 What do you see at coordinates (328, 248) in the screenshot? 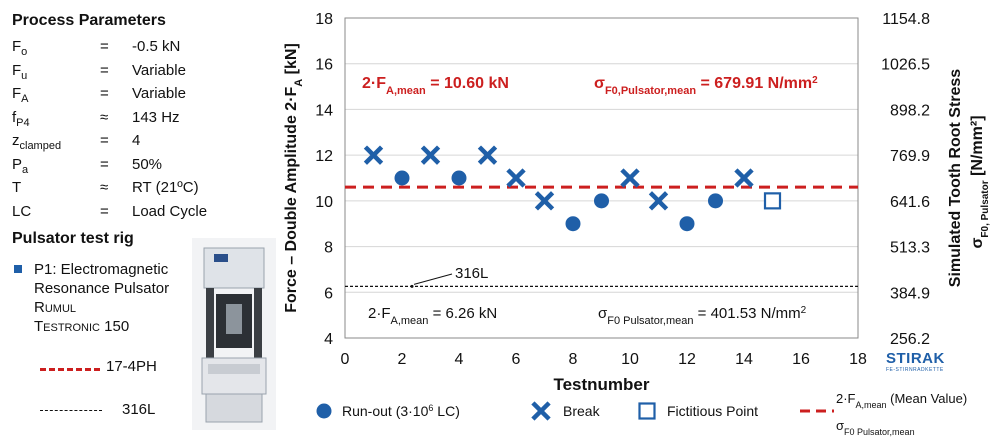
I see `y-tick-label: 8` at bounding box center [328, 248].